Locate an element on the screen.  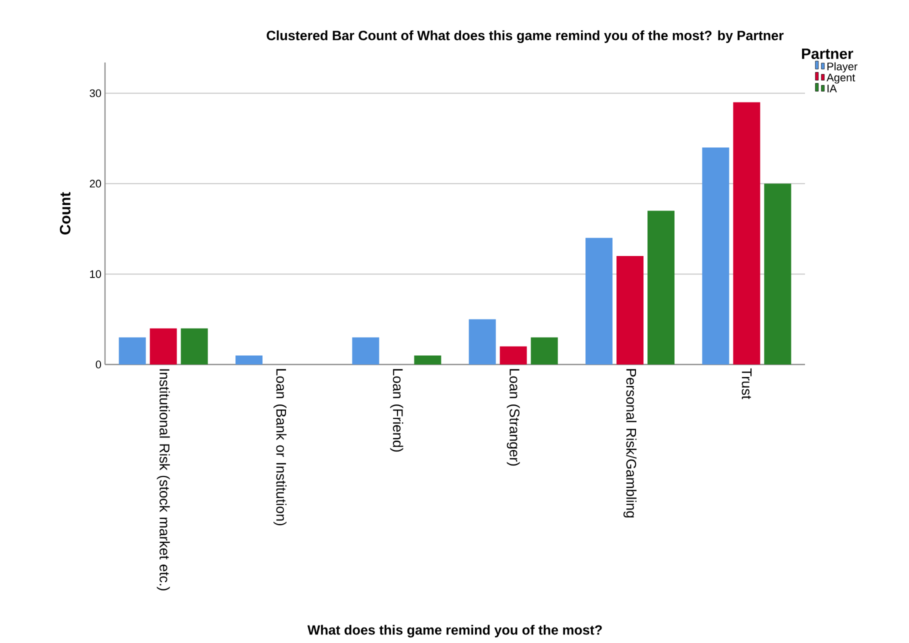
y-tick-label: 30 is located at coordinates (96, 93).